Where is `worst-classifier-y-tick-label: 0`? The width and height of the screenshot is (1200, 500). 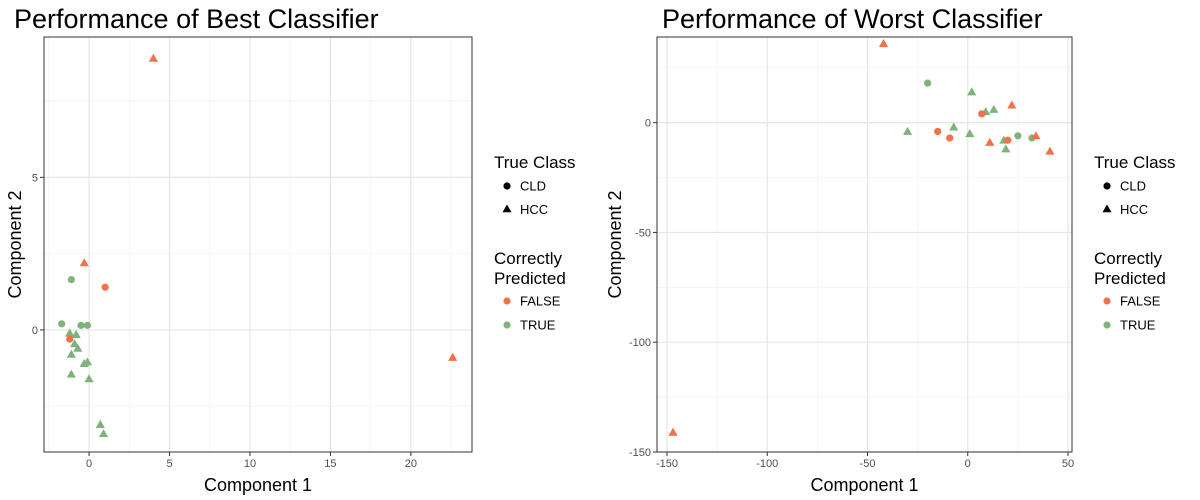 worst-classifier-y-tick-label: 0 is located at coordinates (648, 124).